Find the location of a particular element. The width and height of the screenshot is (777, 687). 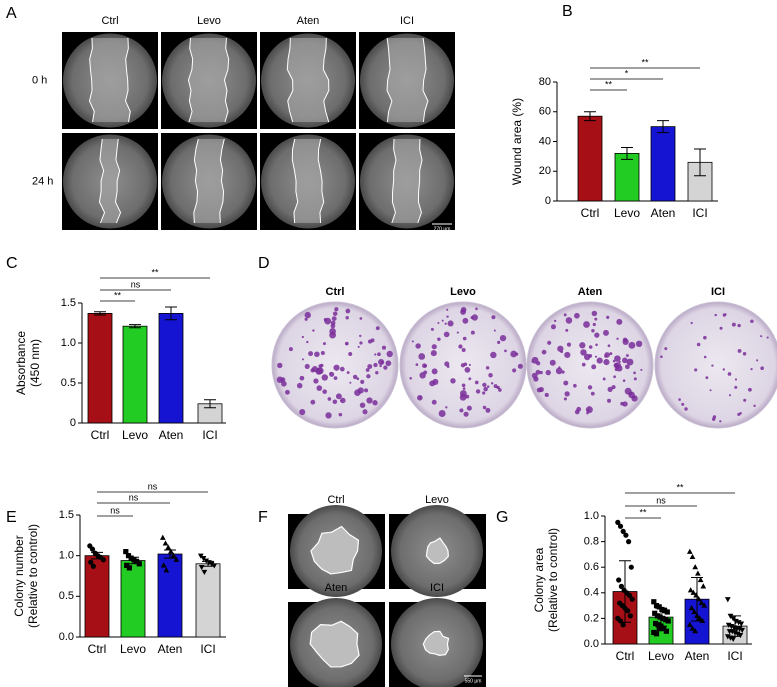

x-tick-label: ICI is located at coordinates (209, 435).